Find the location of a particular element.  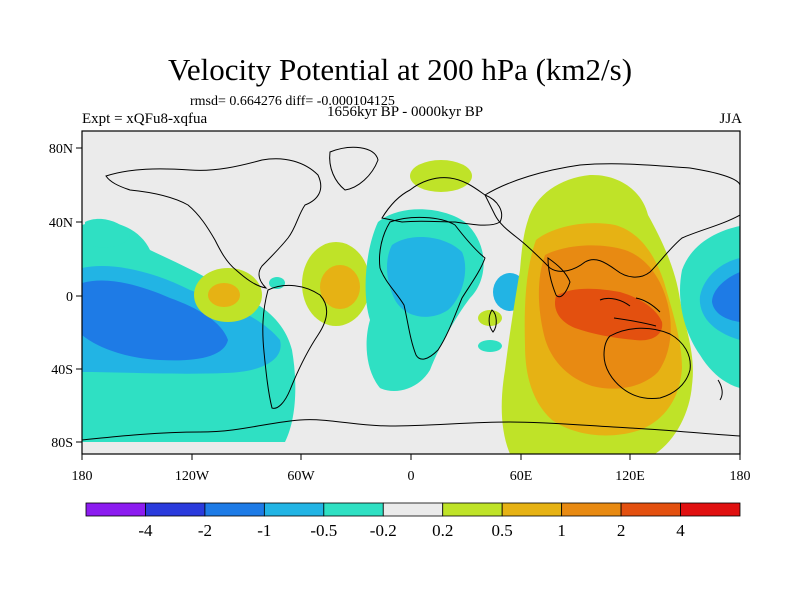

madagascar-lime-patch is located at coordinates (490, 318).